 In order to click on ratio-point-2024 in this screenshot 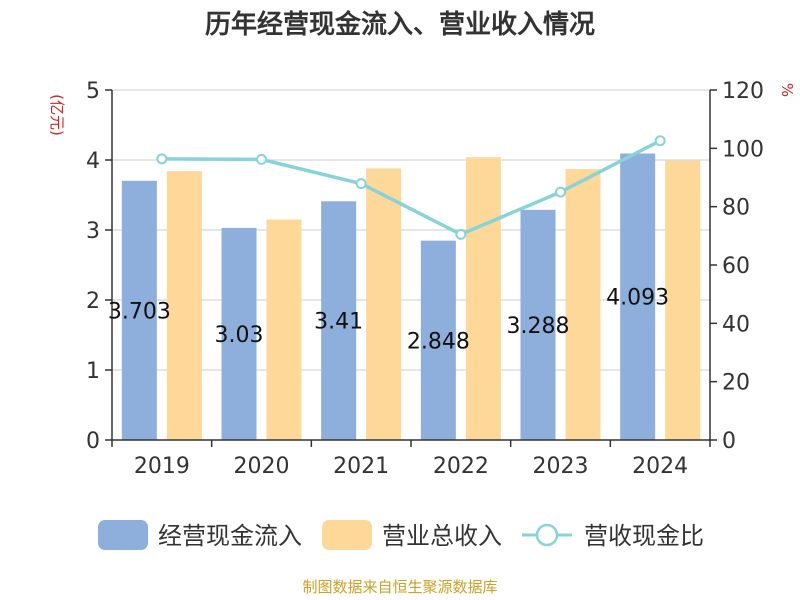, I will do `click(660, 141)`.